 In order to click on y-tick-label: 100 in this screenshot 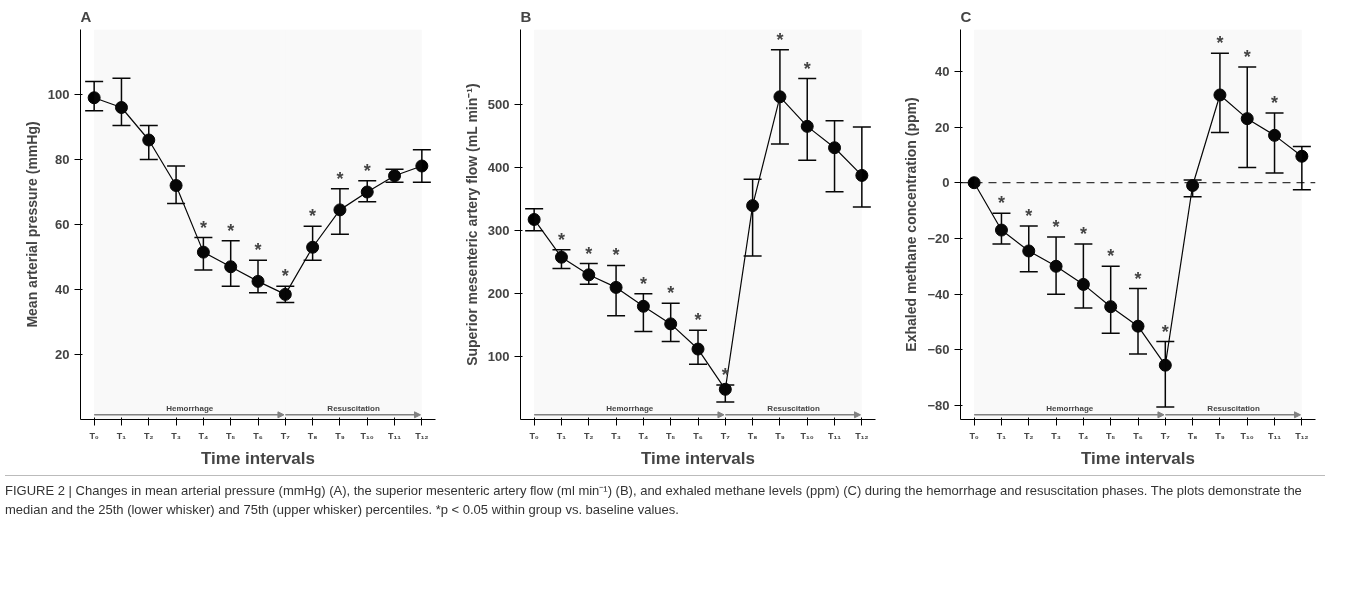, I will do `click(498, 357)`.